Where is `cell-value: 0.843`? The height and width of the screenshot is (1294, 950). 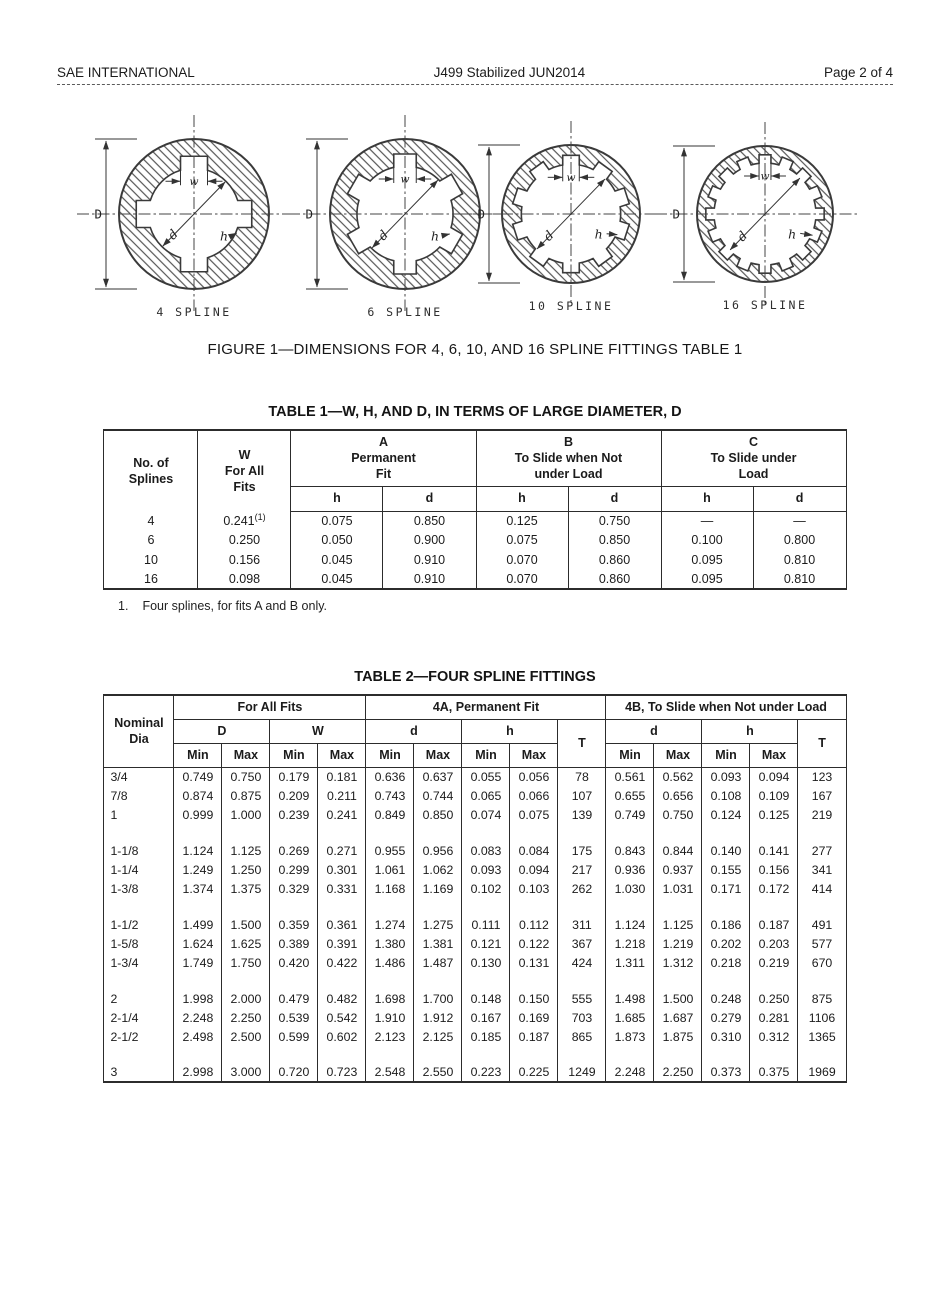
cell-value: 0.843 is located at coordinates (629, 850).